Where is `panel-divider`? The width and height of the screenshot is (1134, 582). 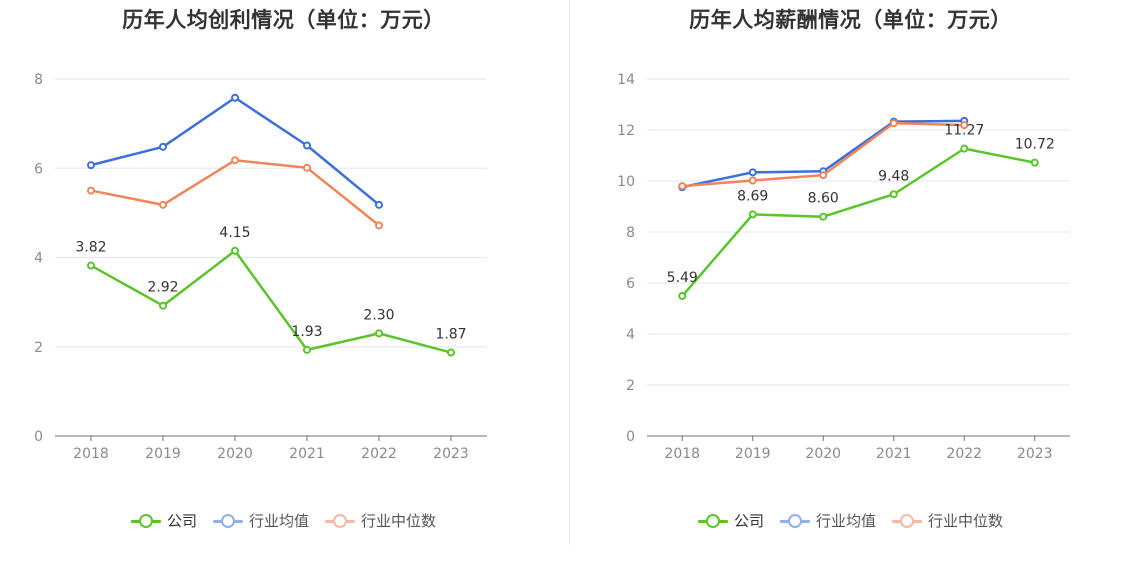
panel-divider is located at coordinates (569, 272).